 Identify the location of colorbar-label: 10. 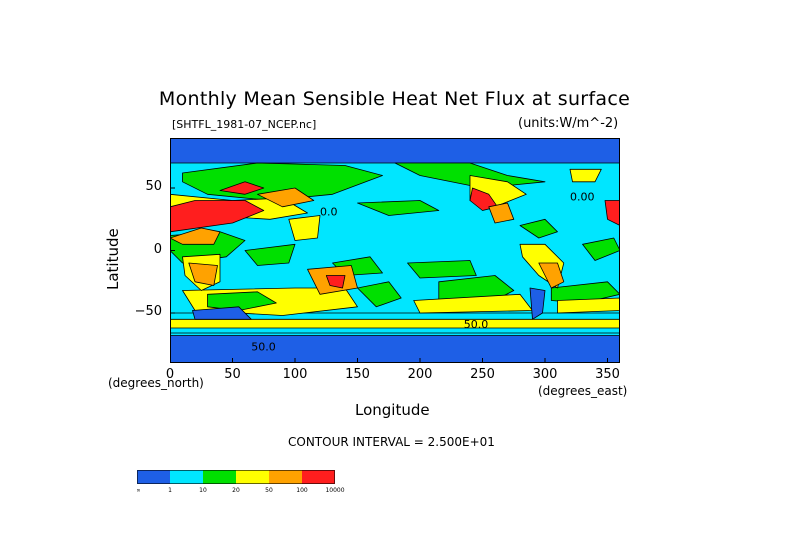
(203, 490).